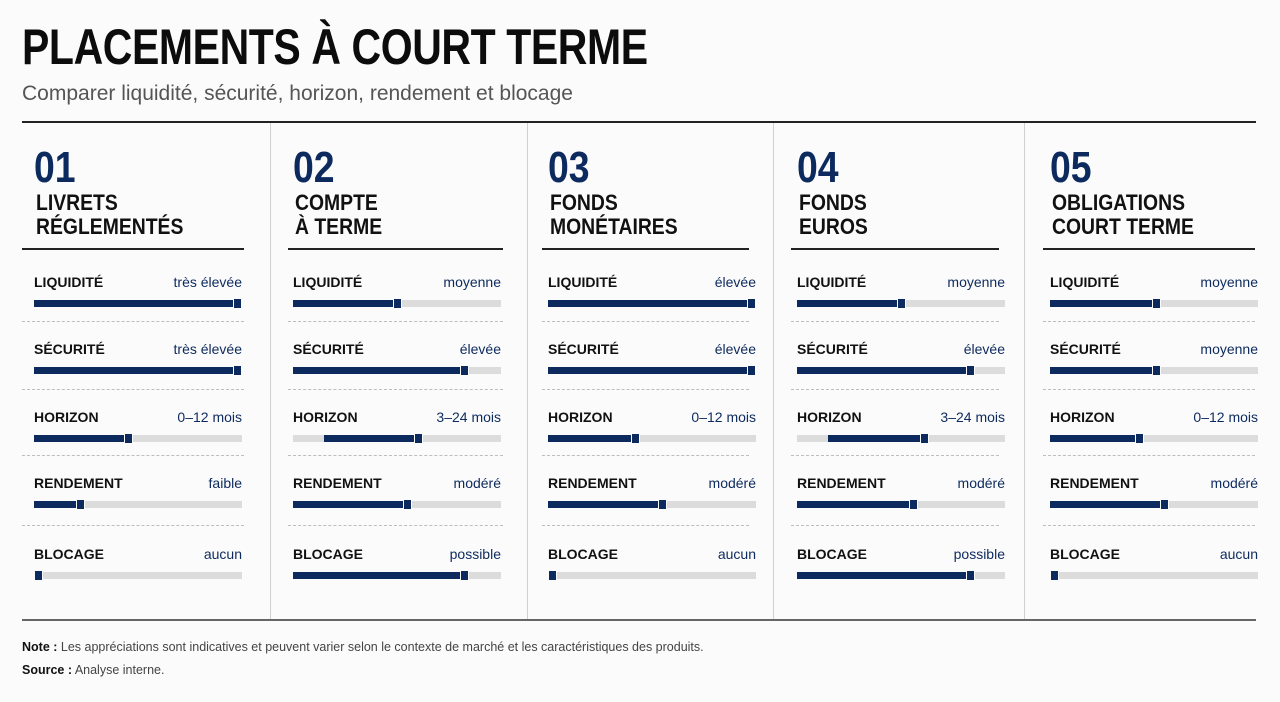  I want to click on card-title-line: RÉGLEMENTÉS, so click(110, 226).